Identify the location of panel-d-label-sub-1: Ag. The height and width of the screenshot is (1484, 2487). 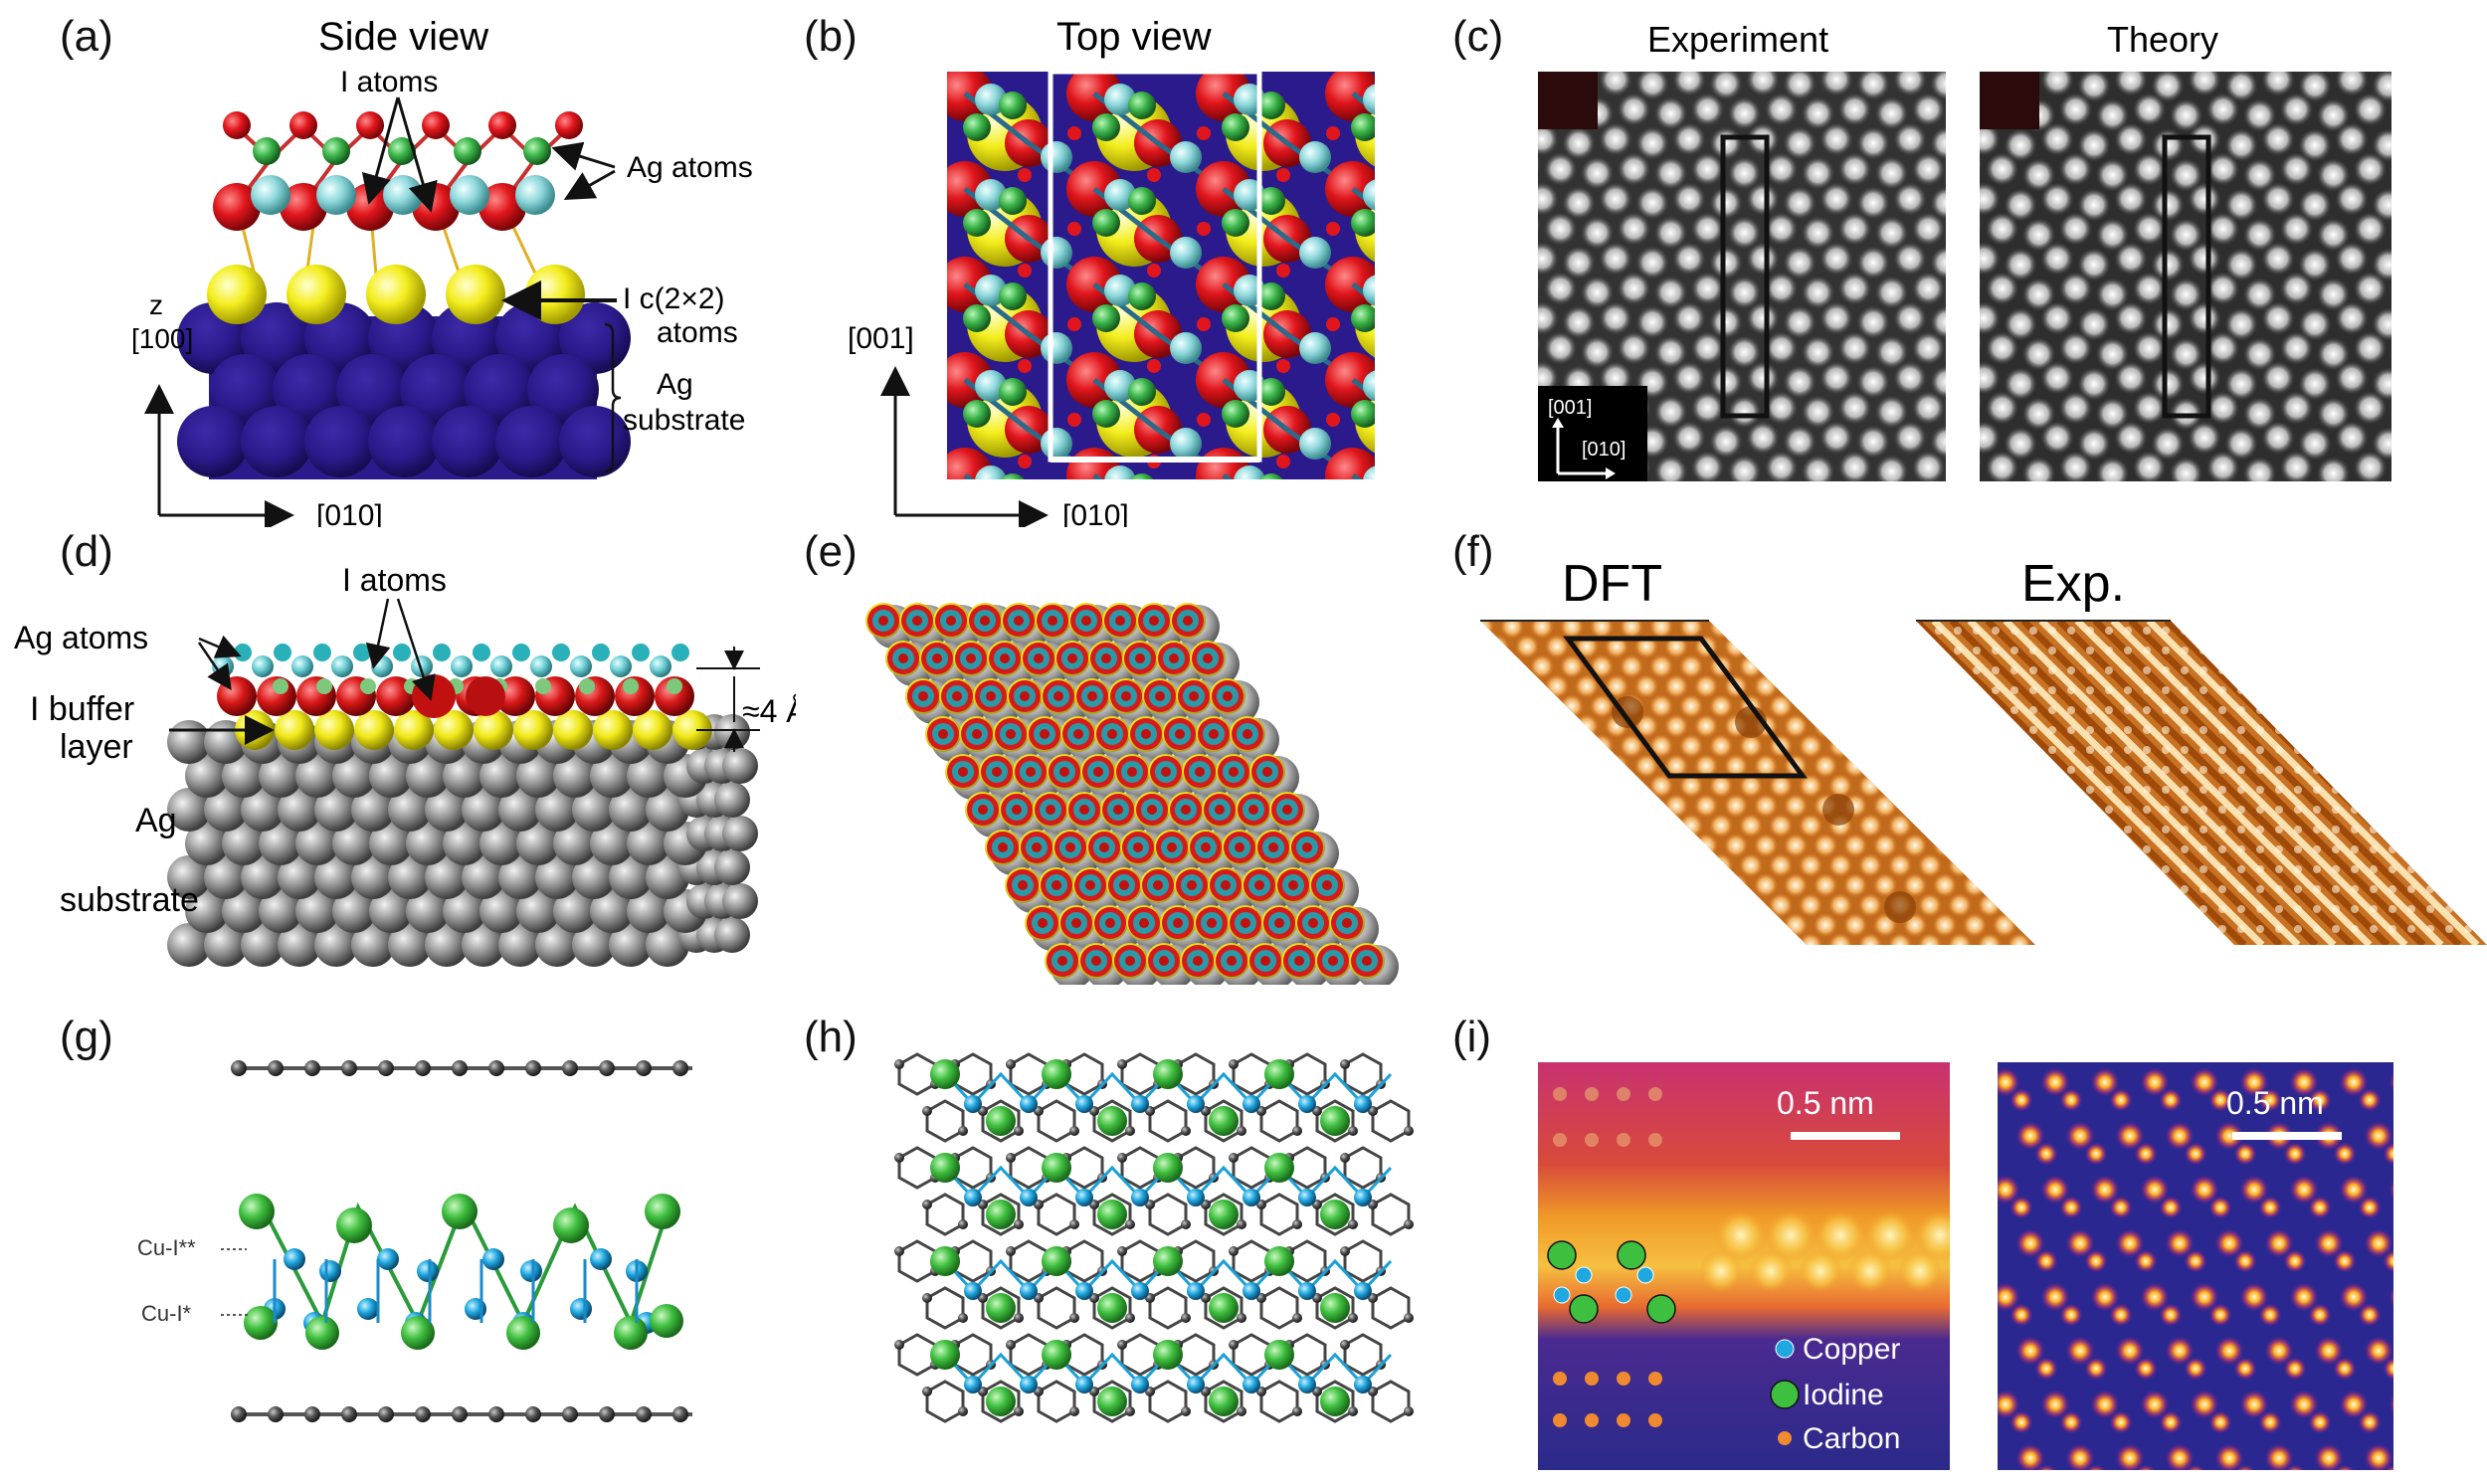
(156, 821).